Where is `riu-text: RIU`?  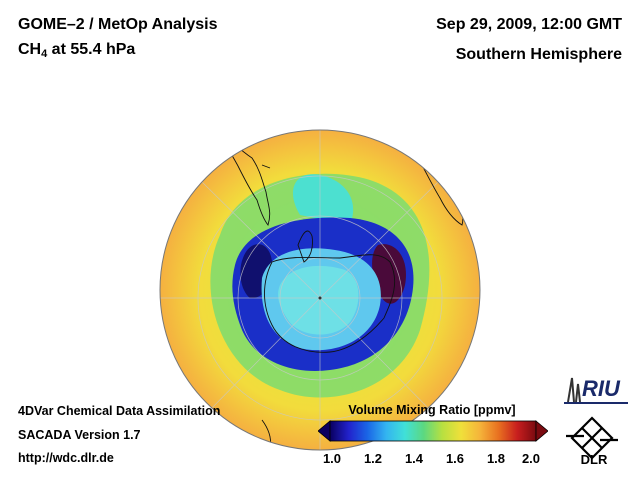 riu-text: RIU is located at coordinates (601, 388).